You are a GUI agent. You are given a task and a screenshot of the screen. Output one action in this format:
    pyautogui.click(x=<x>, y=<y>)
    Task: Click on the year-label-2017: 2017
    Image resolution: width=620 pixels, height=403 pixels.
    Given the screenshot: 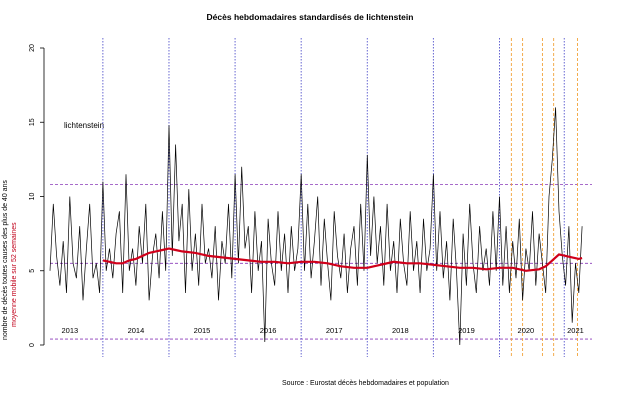 What is the action you would take?
    pyautogui.click(x=334, y=330)
    